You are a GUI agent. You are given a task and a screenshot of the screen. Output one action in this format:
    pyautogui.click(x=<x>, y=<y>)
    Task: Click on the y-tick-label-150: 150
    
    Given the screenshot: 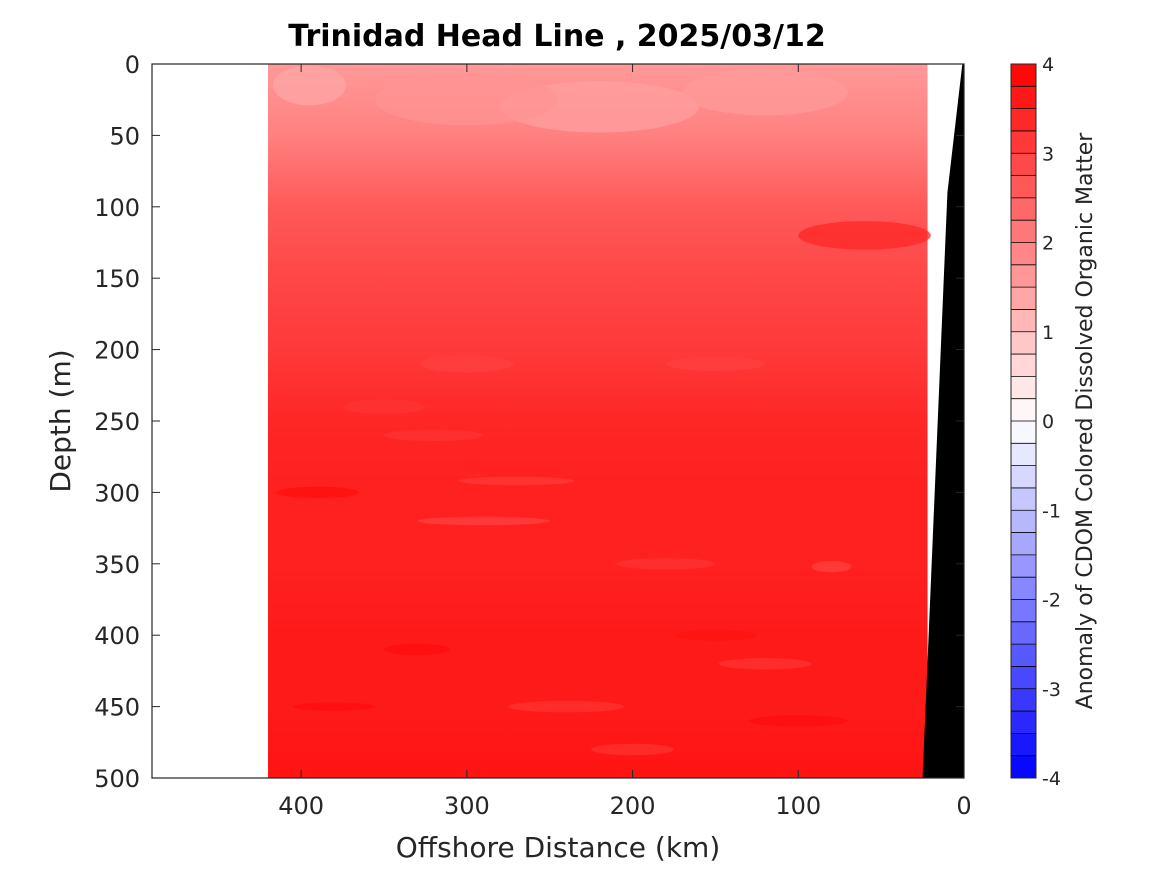 What is the action you would take?
    pyautogui.click(x=117, y=279)
    